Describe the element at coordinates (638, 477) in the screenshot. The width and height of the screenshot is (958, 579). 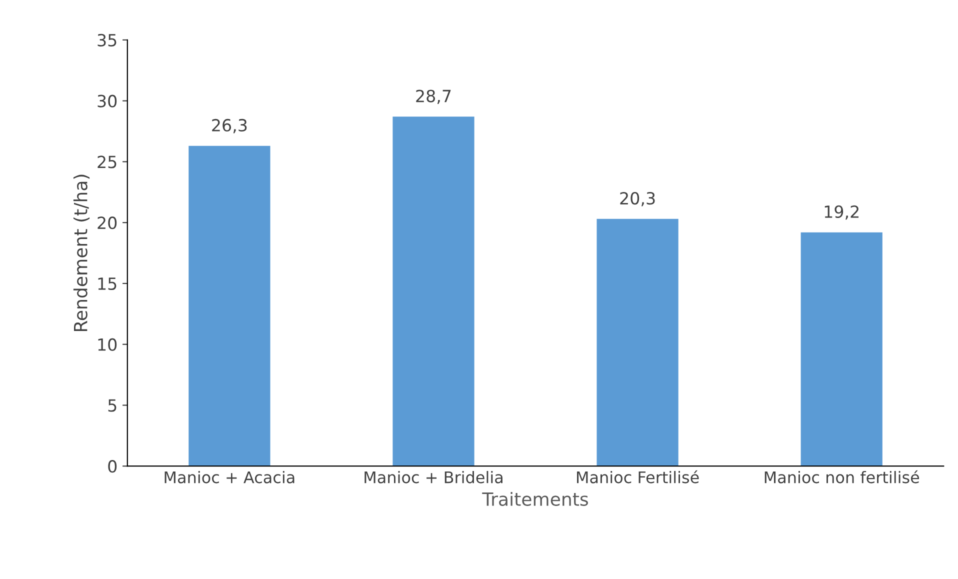
I see `x-tick-label: Manioc Fertilisé` at that location.